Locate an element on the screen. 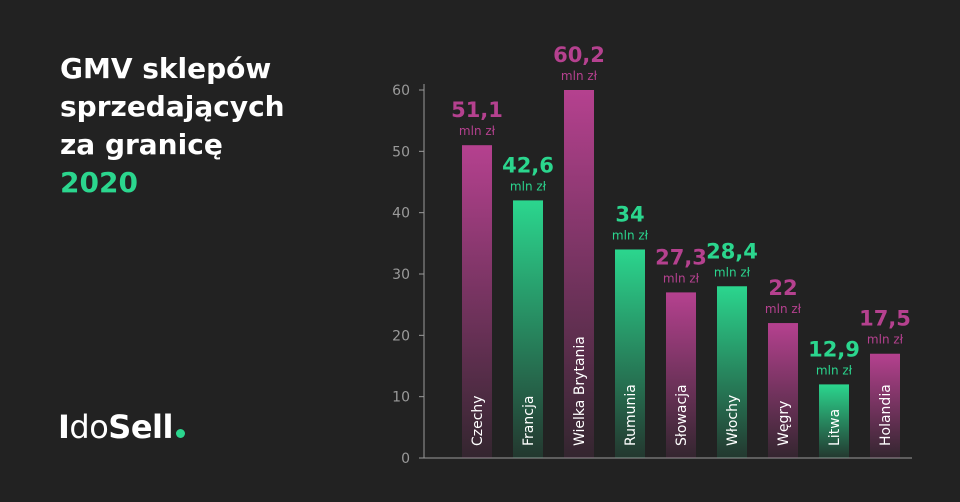  value-label: 17,5 is located at coordinates (885, 319).